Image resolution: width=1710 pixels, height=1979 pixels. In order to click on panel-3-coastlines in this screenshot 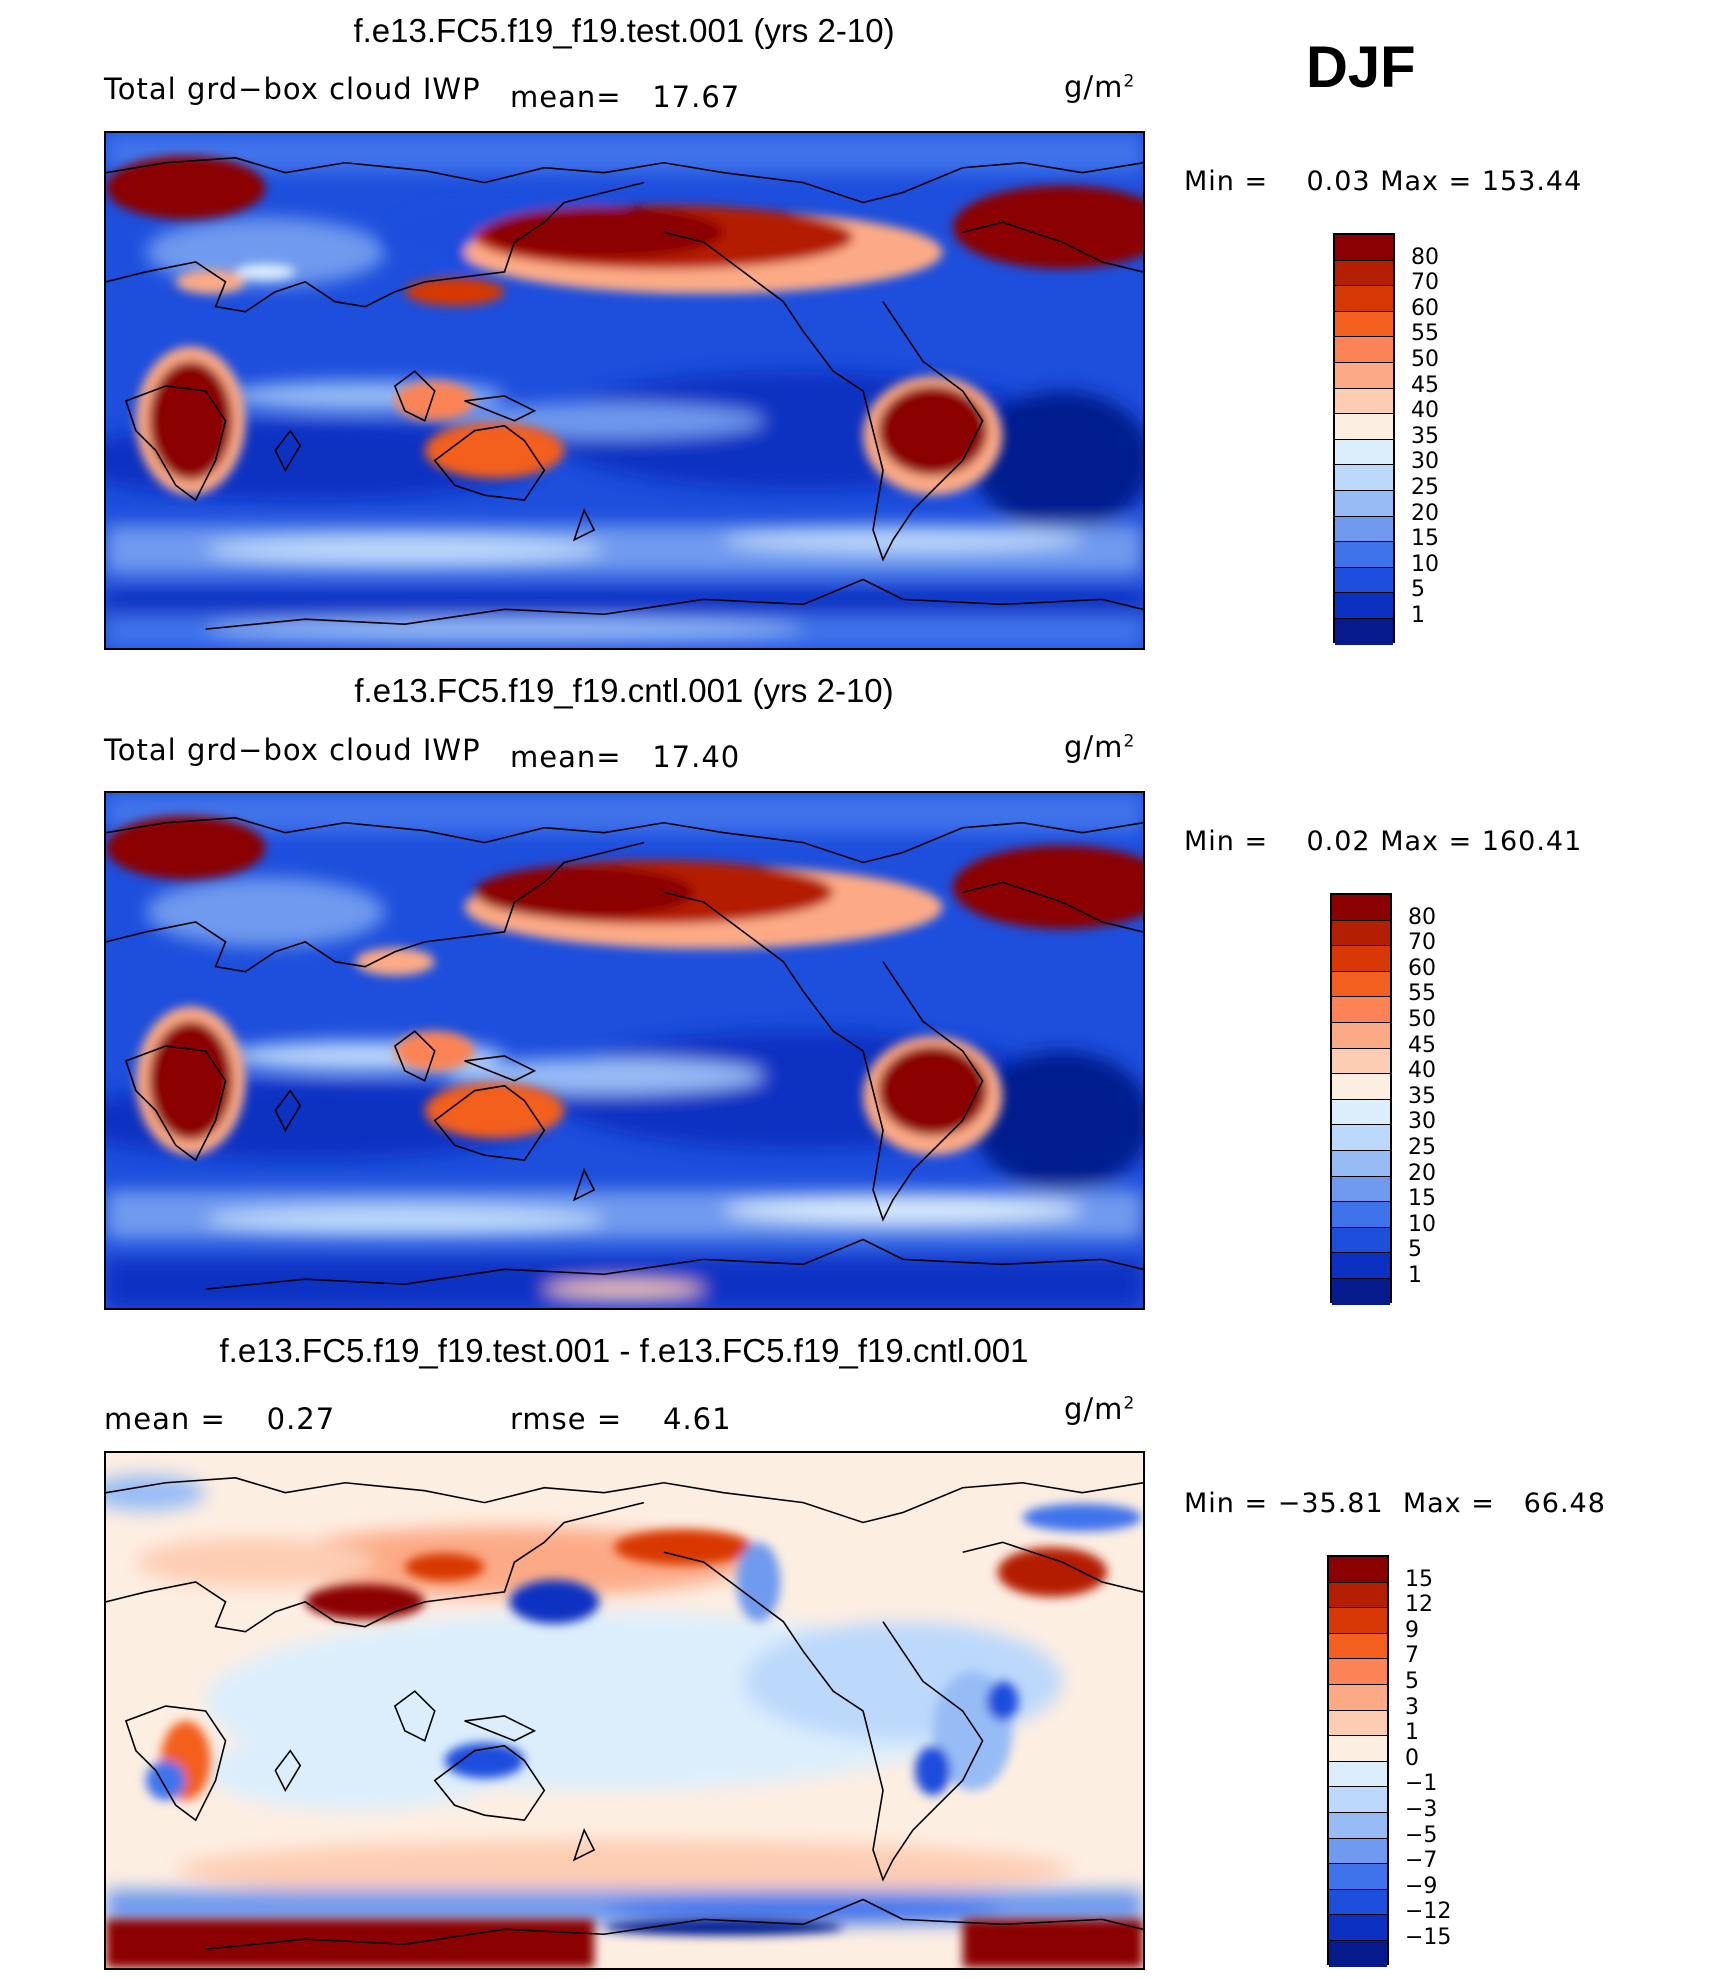, I will do `click(624, 1713)`.